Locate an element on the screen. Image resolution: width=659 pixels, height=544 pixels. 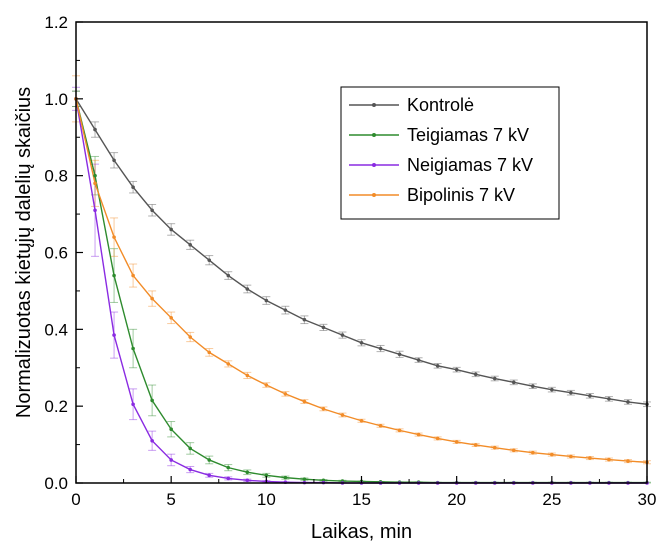
x-tick-label: 30 is located at coordinates (647, 499).